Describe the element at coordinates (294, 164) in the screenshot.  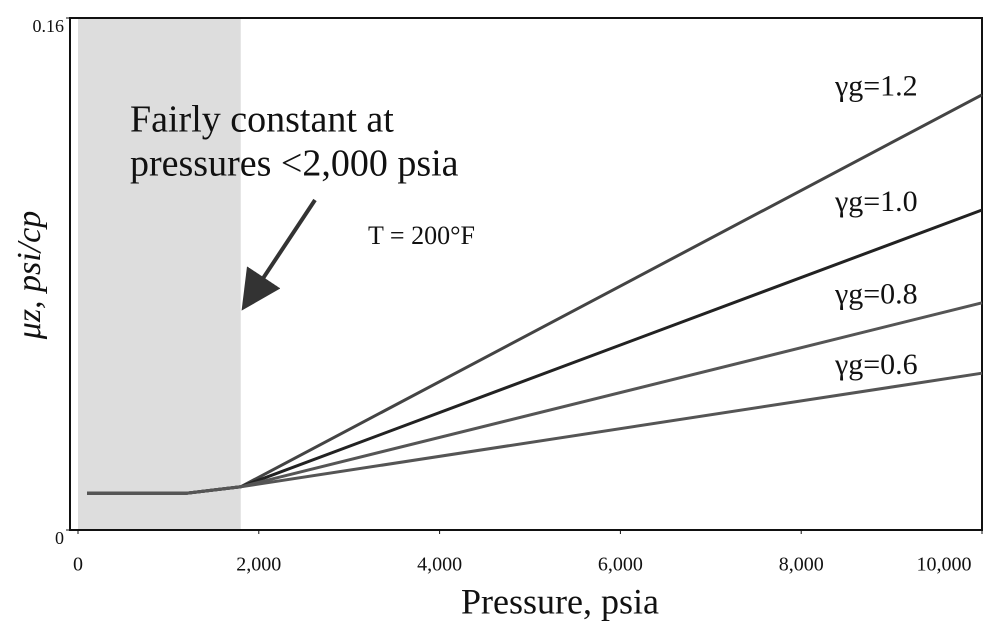
I see `annotation: pressures <2,000 psia` at that location.